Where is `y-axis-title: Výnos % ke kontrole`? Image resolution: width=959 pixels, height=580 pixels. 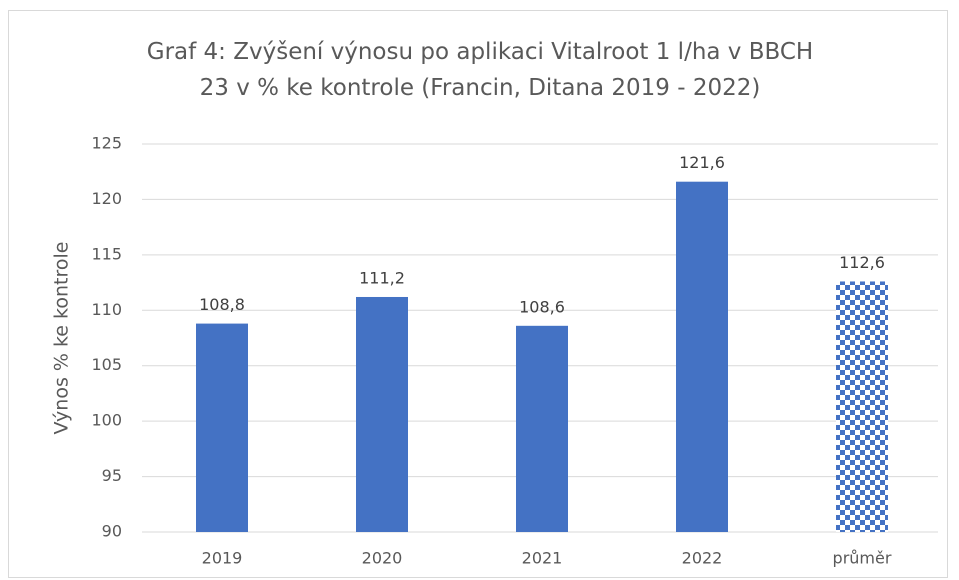 y-axis-title: Výnos % ke kontrole is located at coordinates (62, 338).